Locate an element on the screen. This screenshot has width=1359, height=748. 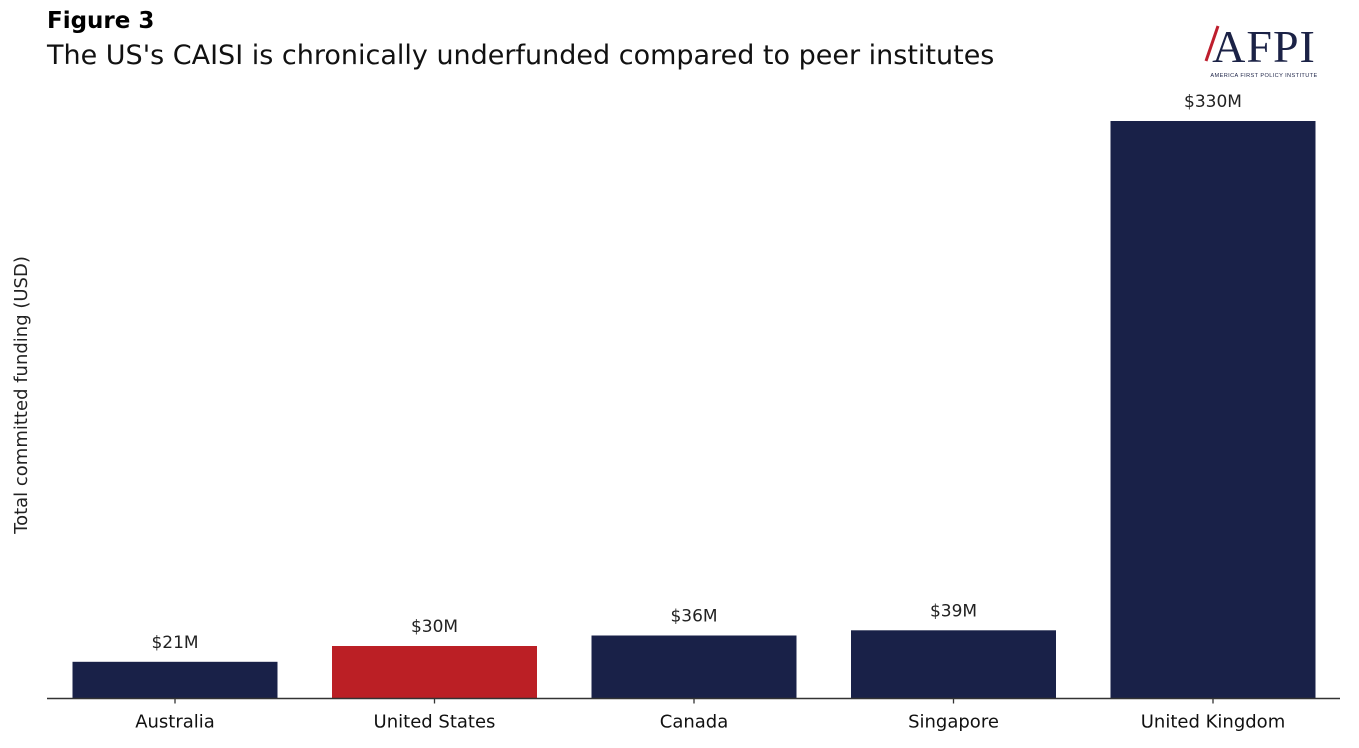
afpi-logo-subtext: AMERICA FIRST POLICY INSTITUTE is located at coordinates (1263, 76).